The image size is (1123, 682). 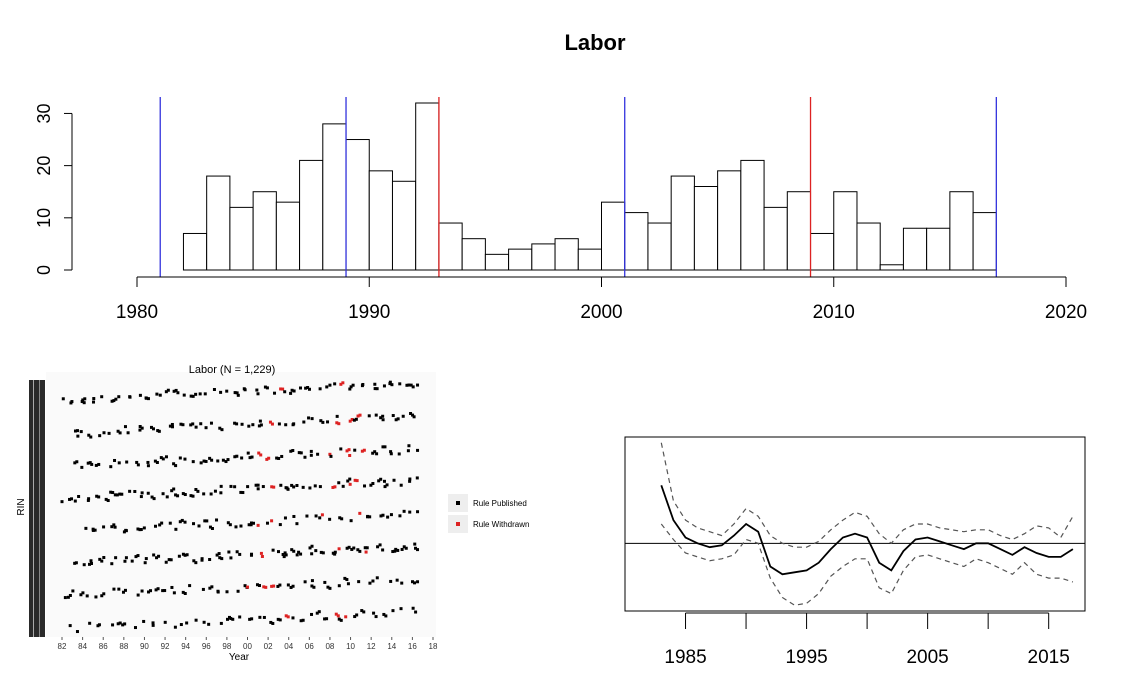 I want to click on x-tick-label: 12, so click(x=371, y=646).